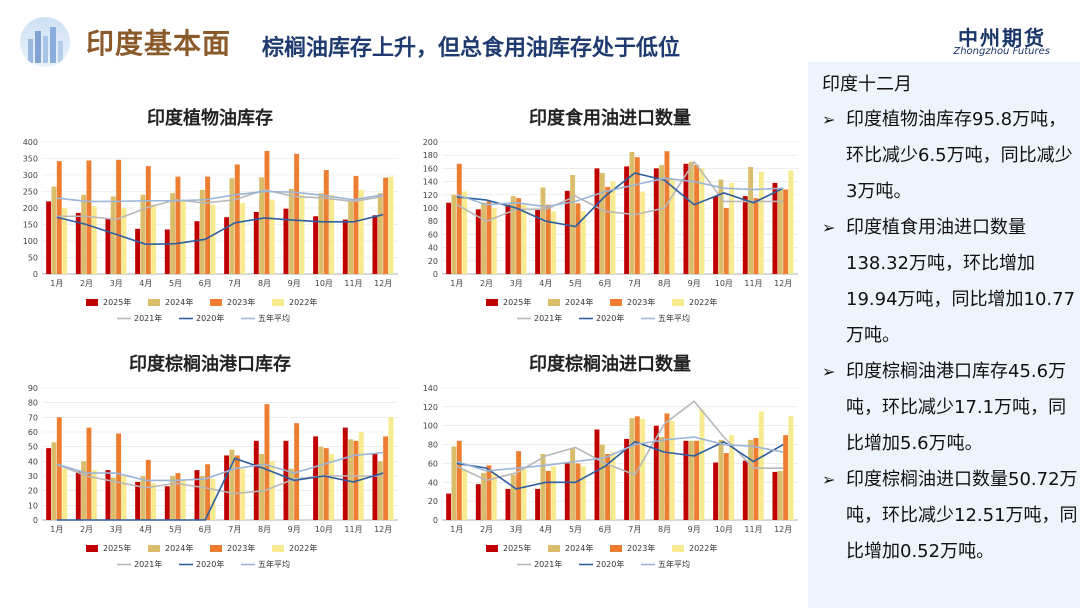 The image size is (1080, 608). What do you see at coordinates (117, 302) in the screenshot?
I see `legend-label: 2025年` at bounding box center [117, 302].